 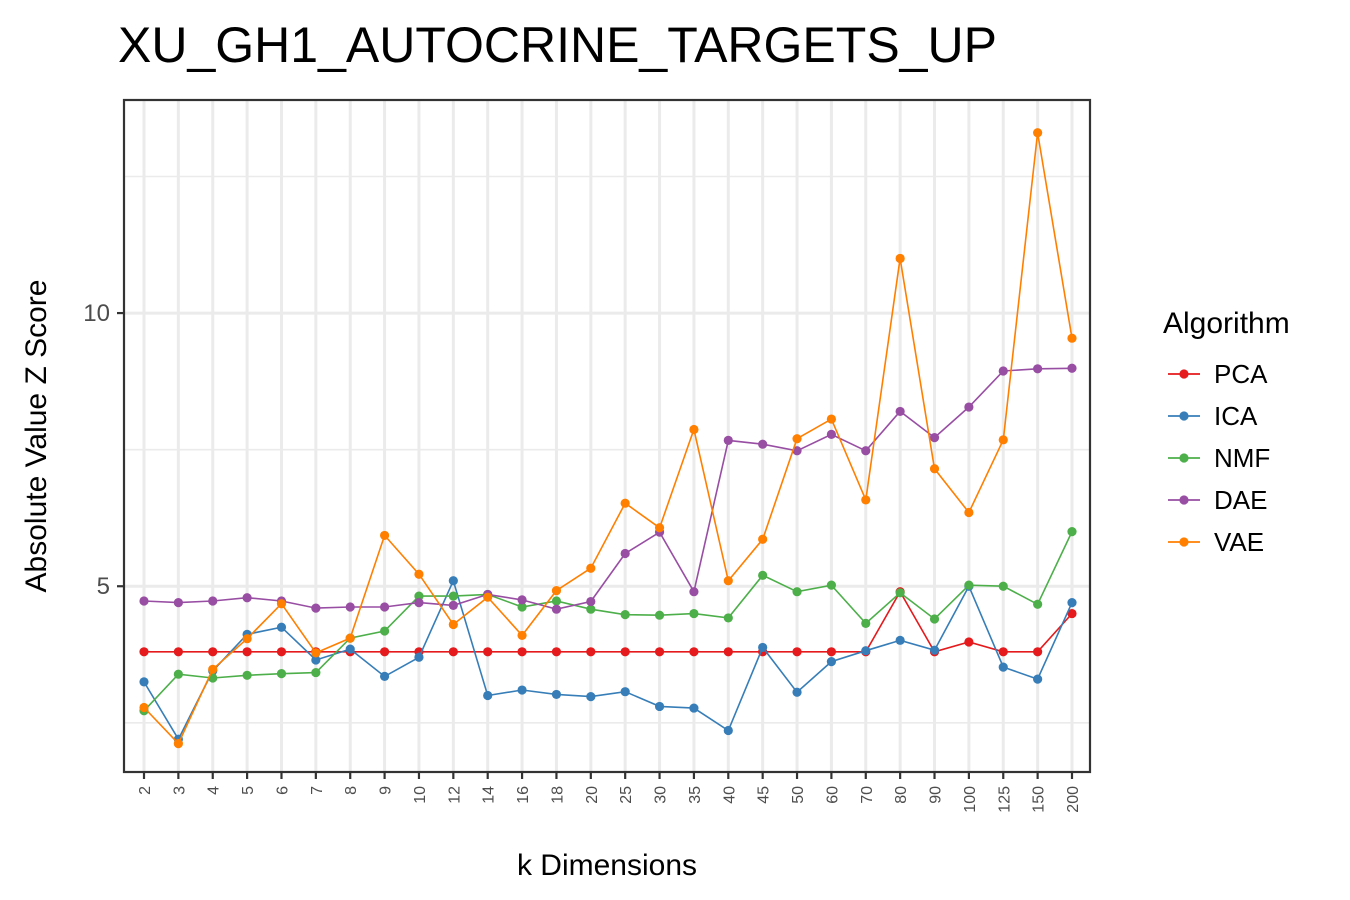 I want to click on legend-item-nmf: NMF, so click(x=1219, y=458).